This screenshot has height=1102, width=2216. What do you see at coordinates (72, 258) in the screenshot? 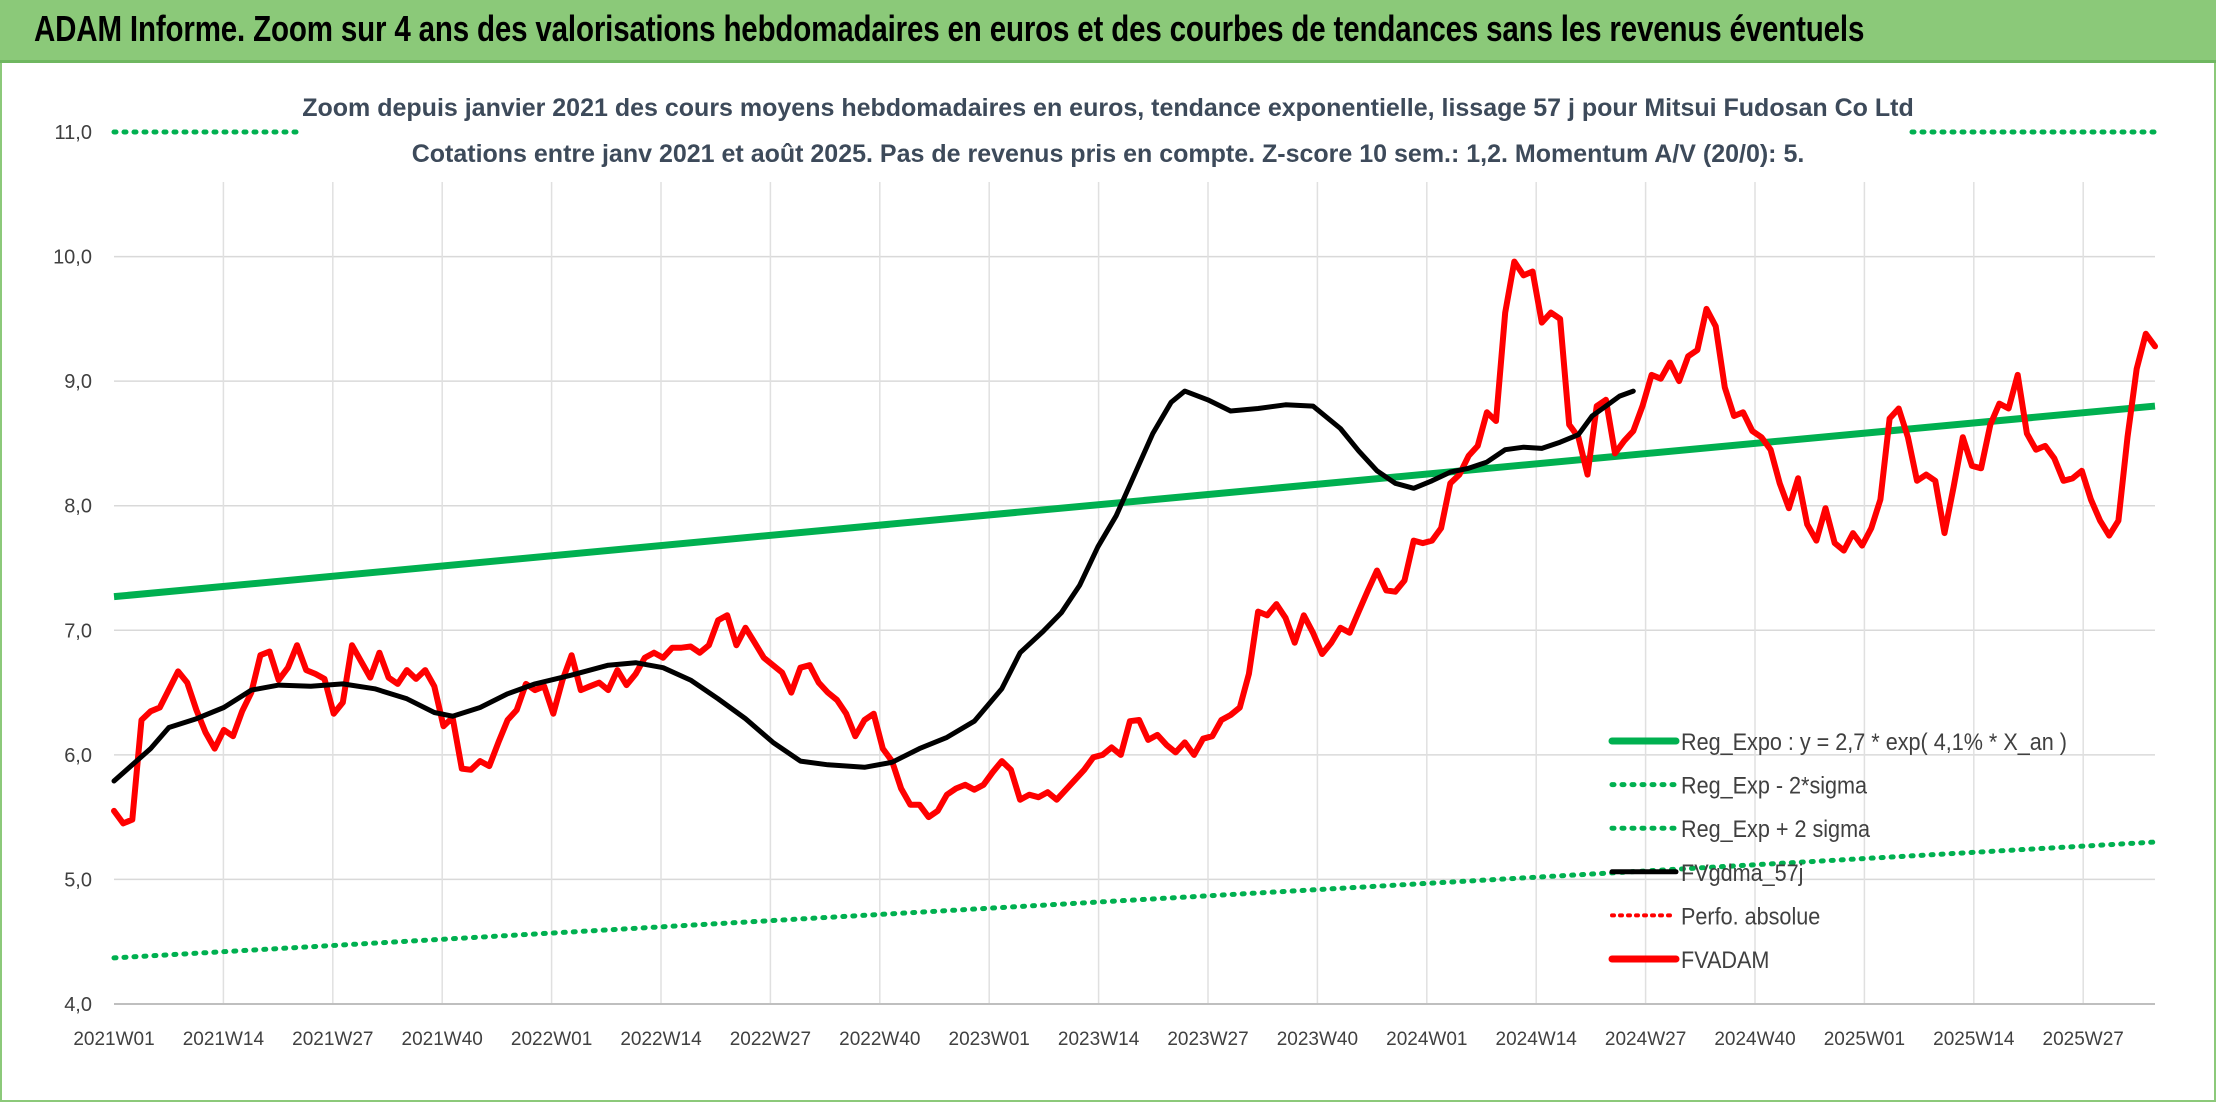
I see `y-tick-label: 10,0` at bounding box center [72, 258].